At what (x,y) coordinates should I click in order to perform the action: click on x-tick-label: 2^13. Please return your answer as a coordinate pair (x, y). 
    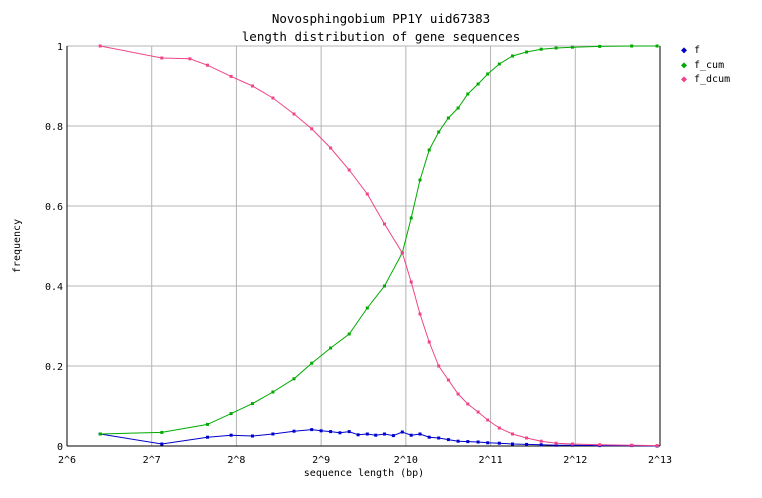
    Looking at the image, I should click on (660, 460).